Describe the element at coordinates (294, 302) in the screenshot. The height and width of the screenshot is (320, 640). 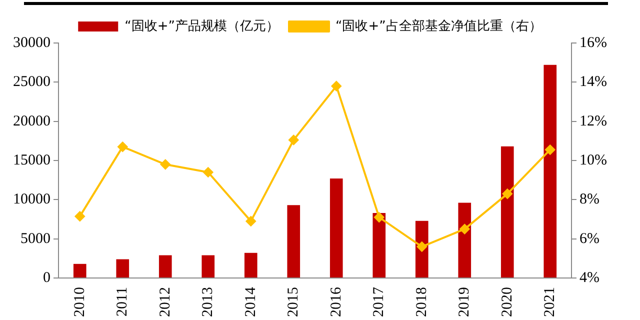
I see `x-tick-label: 2015` at that location.